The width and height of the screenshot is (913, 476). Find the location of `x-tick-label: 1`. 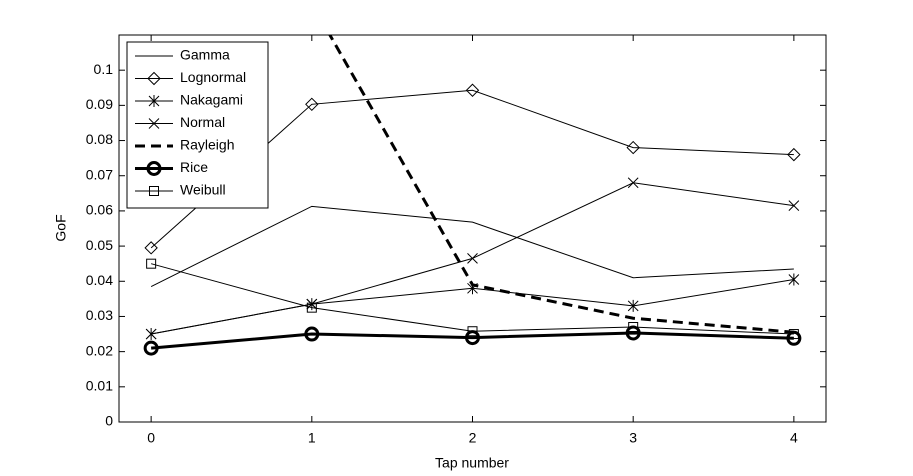

x-tick-label: 1 is located at coordinates (312, 438).